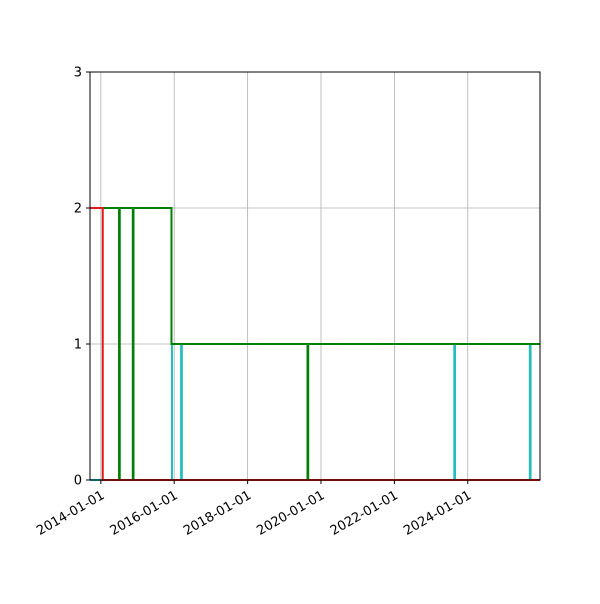 The height and width of the screenshot is (604, 600). What do you see at coordinates (78, 209) in the screenshot?
I see `y-tick-label: 2` at bounding box center [78, 209].